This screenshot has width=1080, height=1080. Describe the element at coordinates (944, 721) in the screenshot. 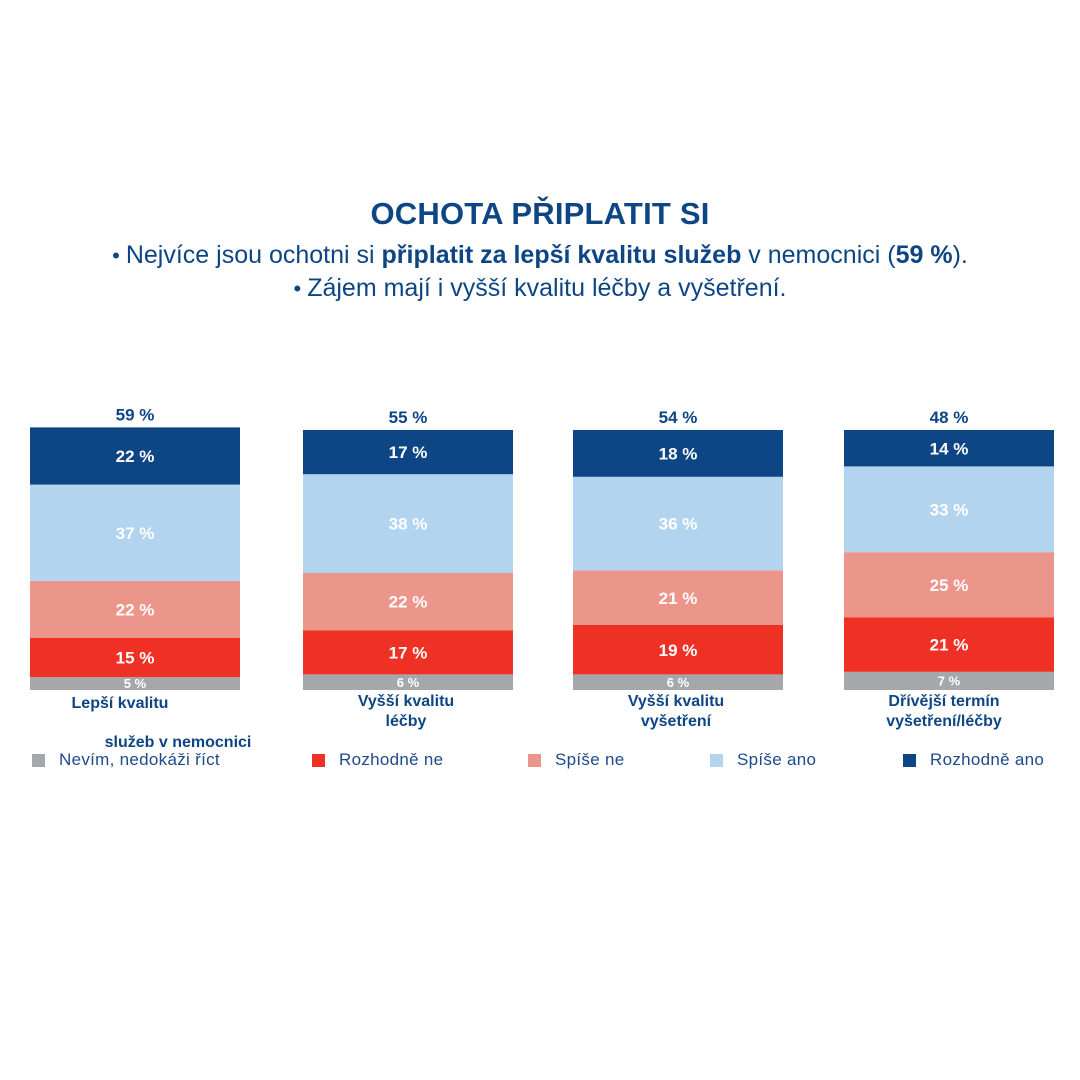

I see `category-label: vyšetření/léčby` at that location.